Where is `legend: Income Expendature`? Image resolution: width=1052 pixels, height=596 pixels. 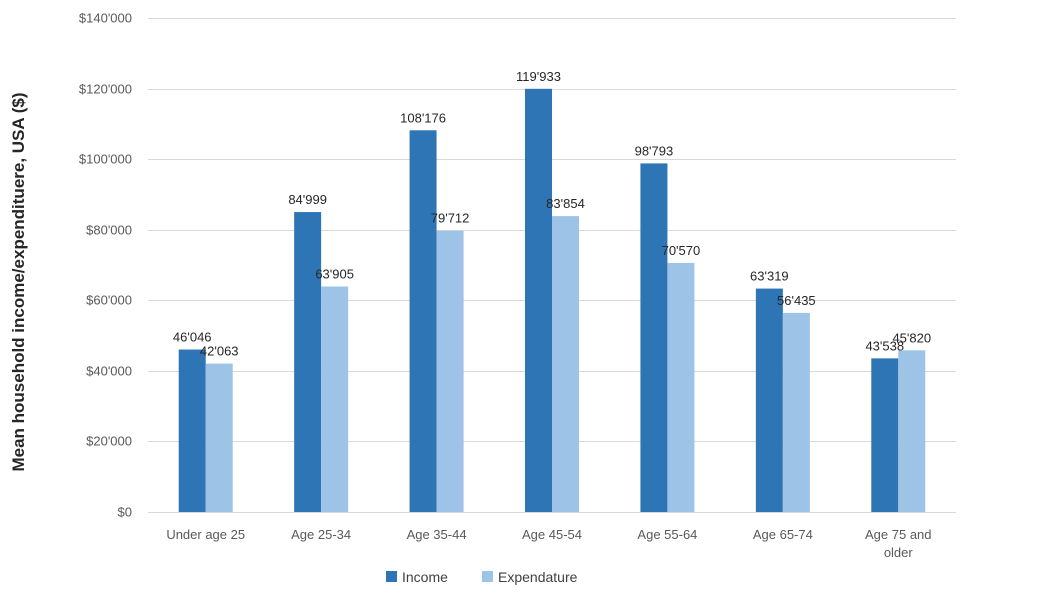
legend: Income Expendature is located at coordinates (482, 577).